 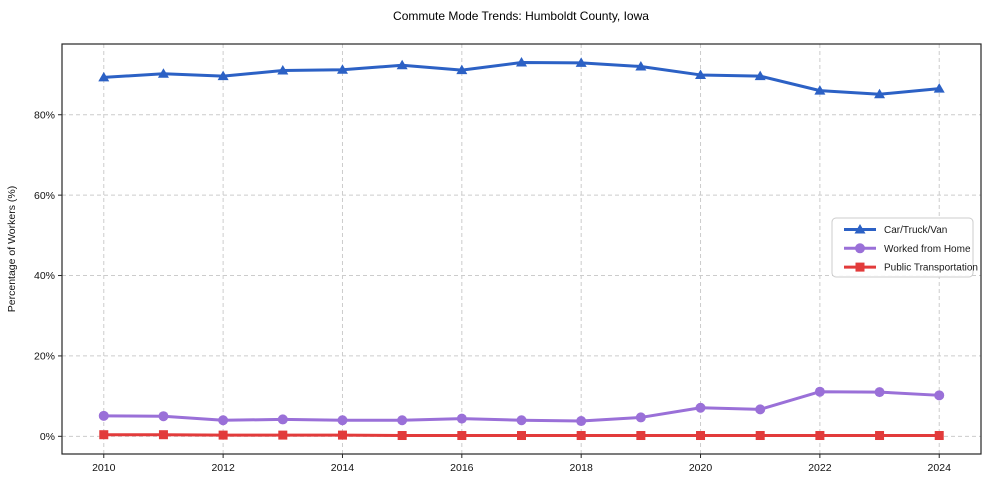 What do you see at coordinates (44, 196) in the screenshot?
I see `y-tick-label: 60%` at bounding box center [44, 196].